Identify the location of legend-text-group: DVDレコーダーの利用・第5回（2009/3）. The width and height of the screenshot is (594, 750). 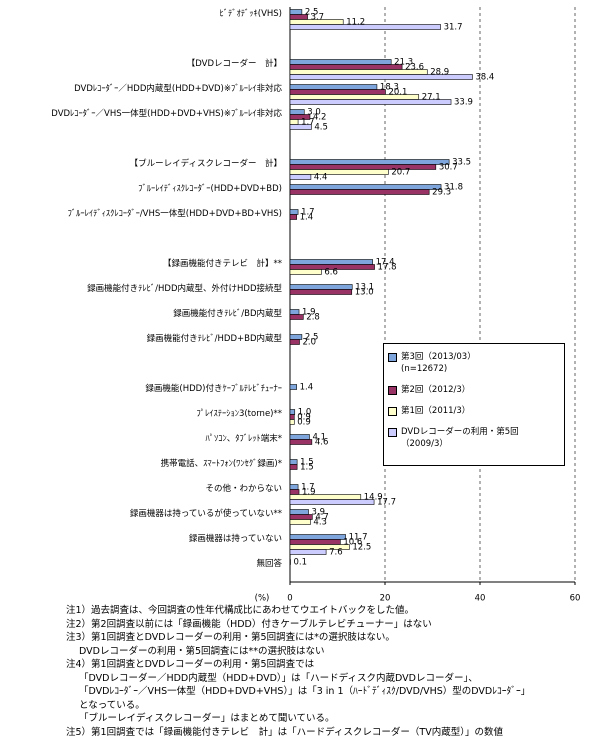
(480, 438).